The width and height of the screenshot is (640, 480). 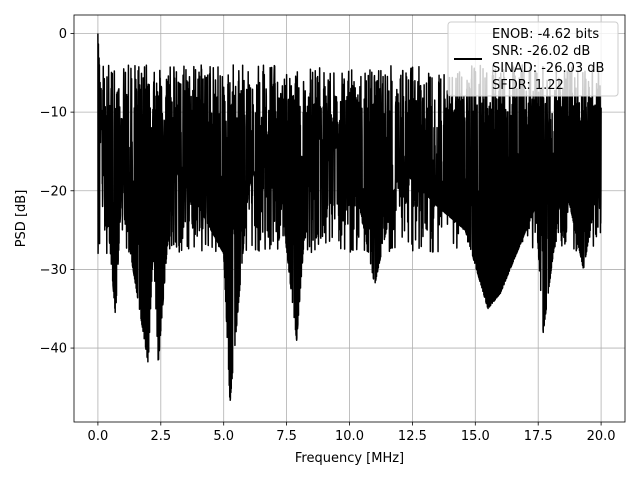 I want to click on x-tick-label: 20.0, so click(x=601, y=436).